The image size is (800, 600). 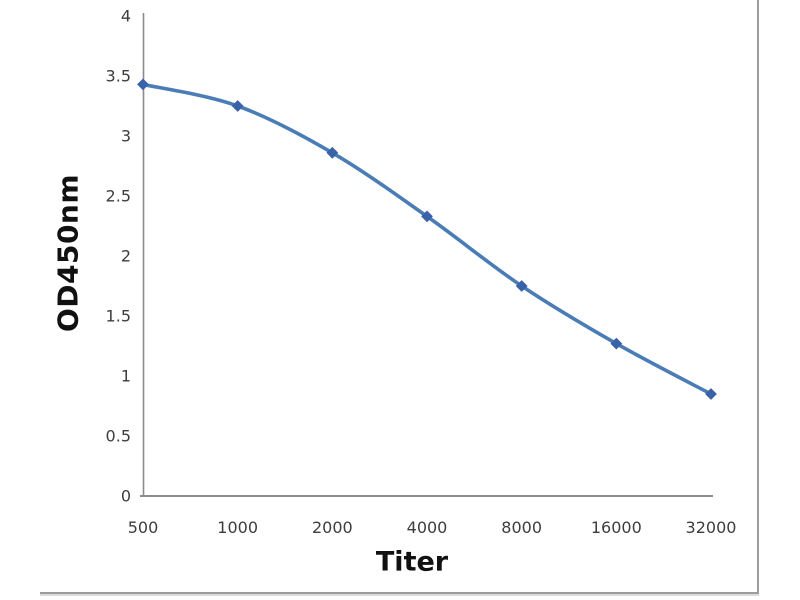 What do you see at coordinates (118, 196) in the screenshot?
I see `y-tick-label: 2.5` at bounding box center [118, 196].